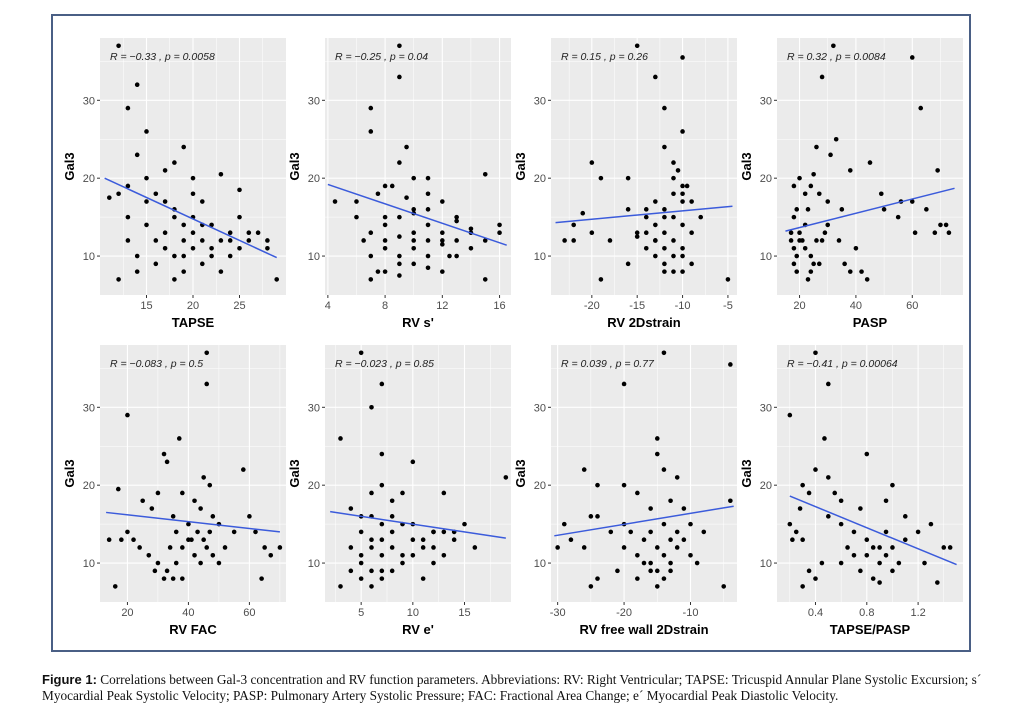 This screenshot has width=1014, height=712. What do you see at coordinates (89, 101) in the screenshot?
I see `y-tick-label: 30` at bounding box center [89, 101].